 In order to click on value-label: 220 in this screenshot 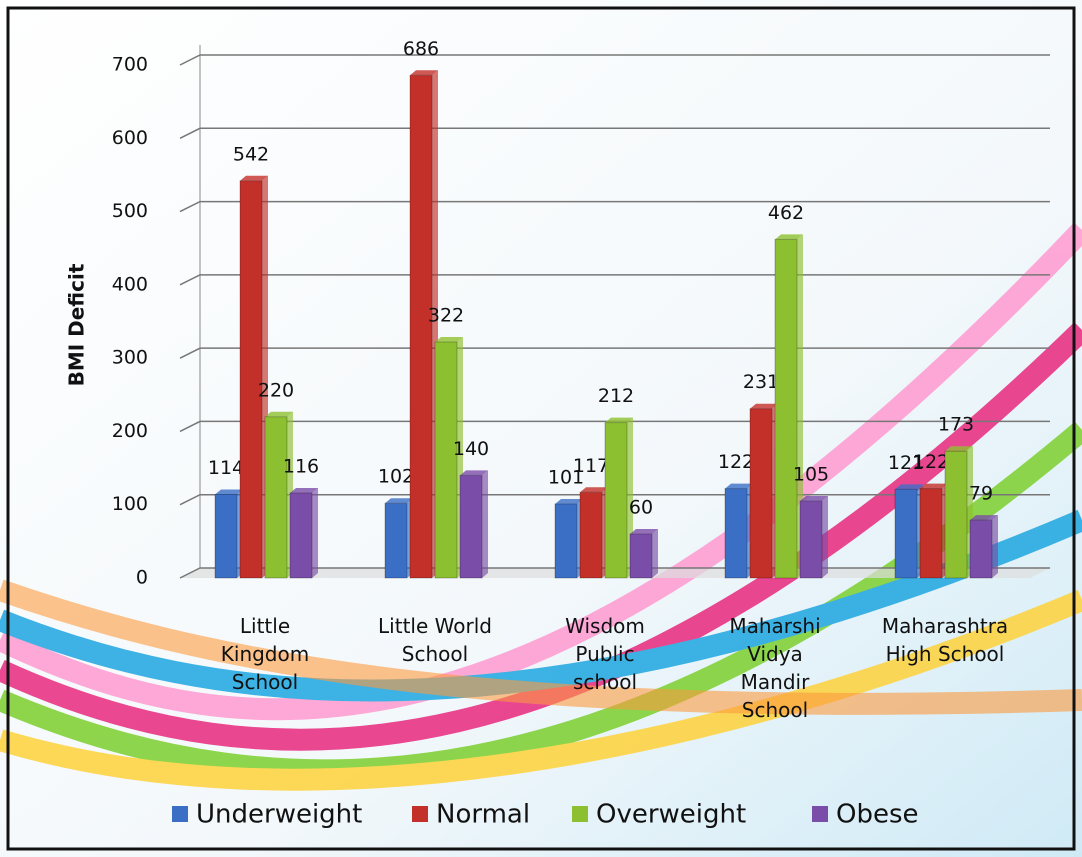, I will do `click(276, 390)`.